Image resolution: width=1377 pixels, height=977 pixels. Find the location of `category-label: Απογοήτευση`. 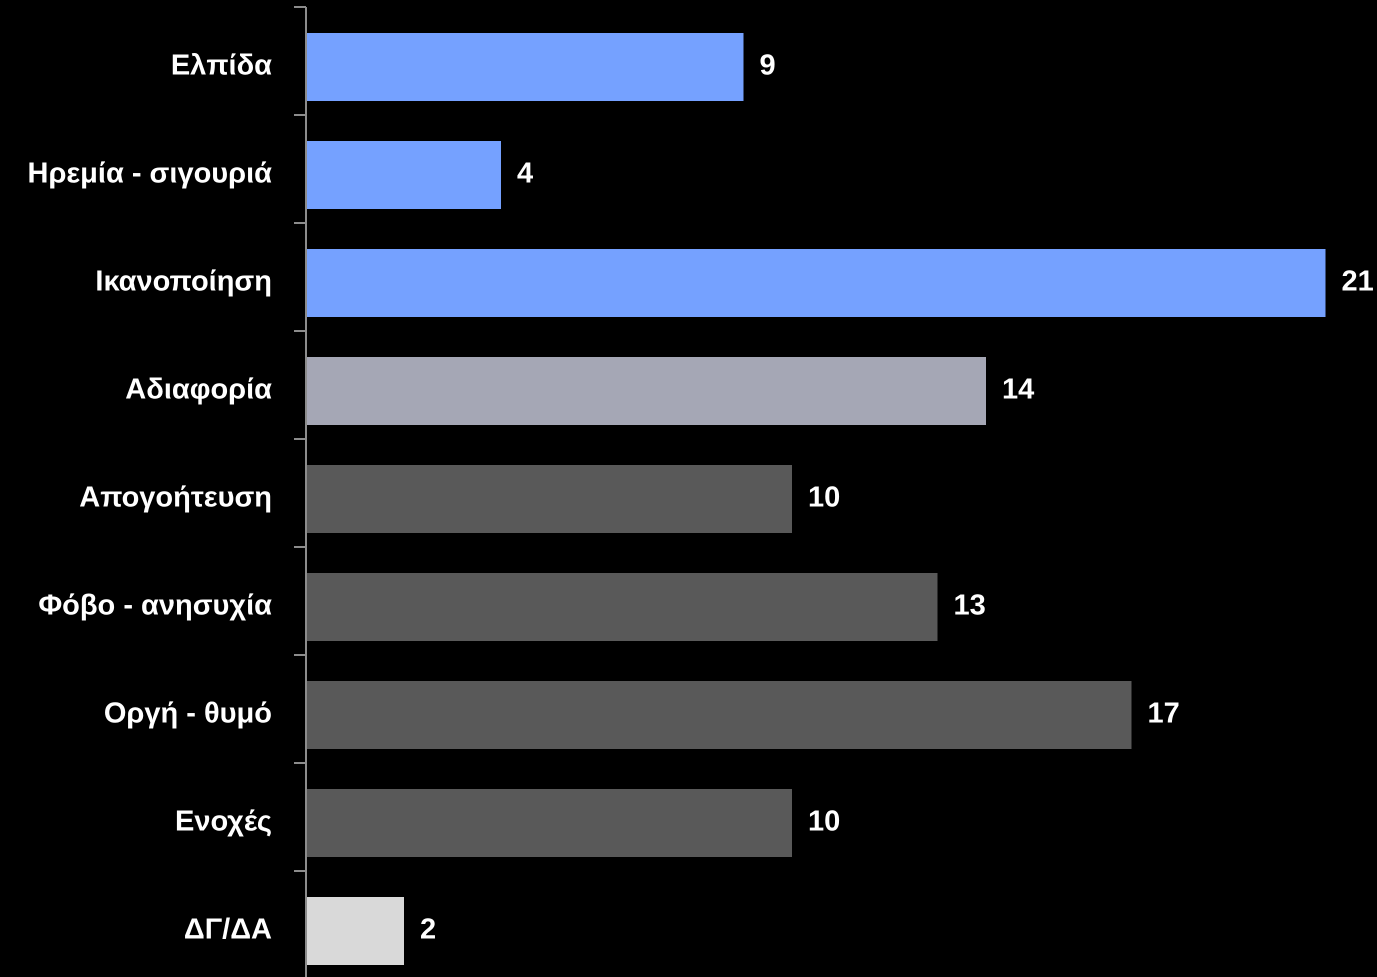

category-label: Απογοήτευση is located at coordinates (175, 498).